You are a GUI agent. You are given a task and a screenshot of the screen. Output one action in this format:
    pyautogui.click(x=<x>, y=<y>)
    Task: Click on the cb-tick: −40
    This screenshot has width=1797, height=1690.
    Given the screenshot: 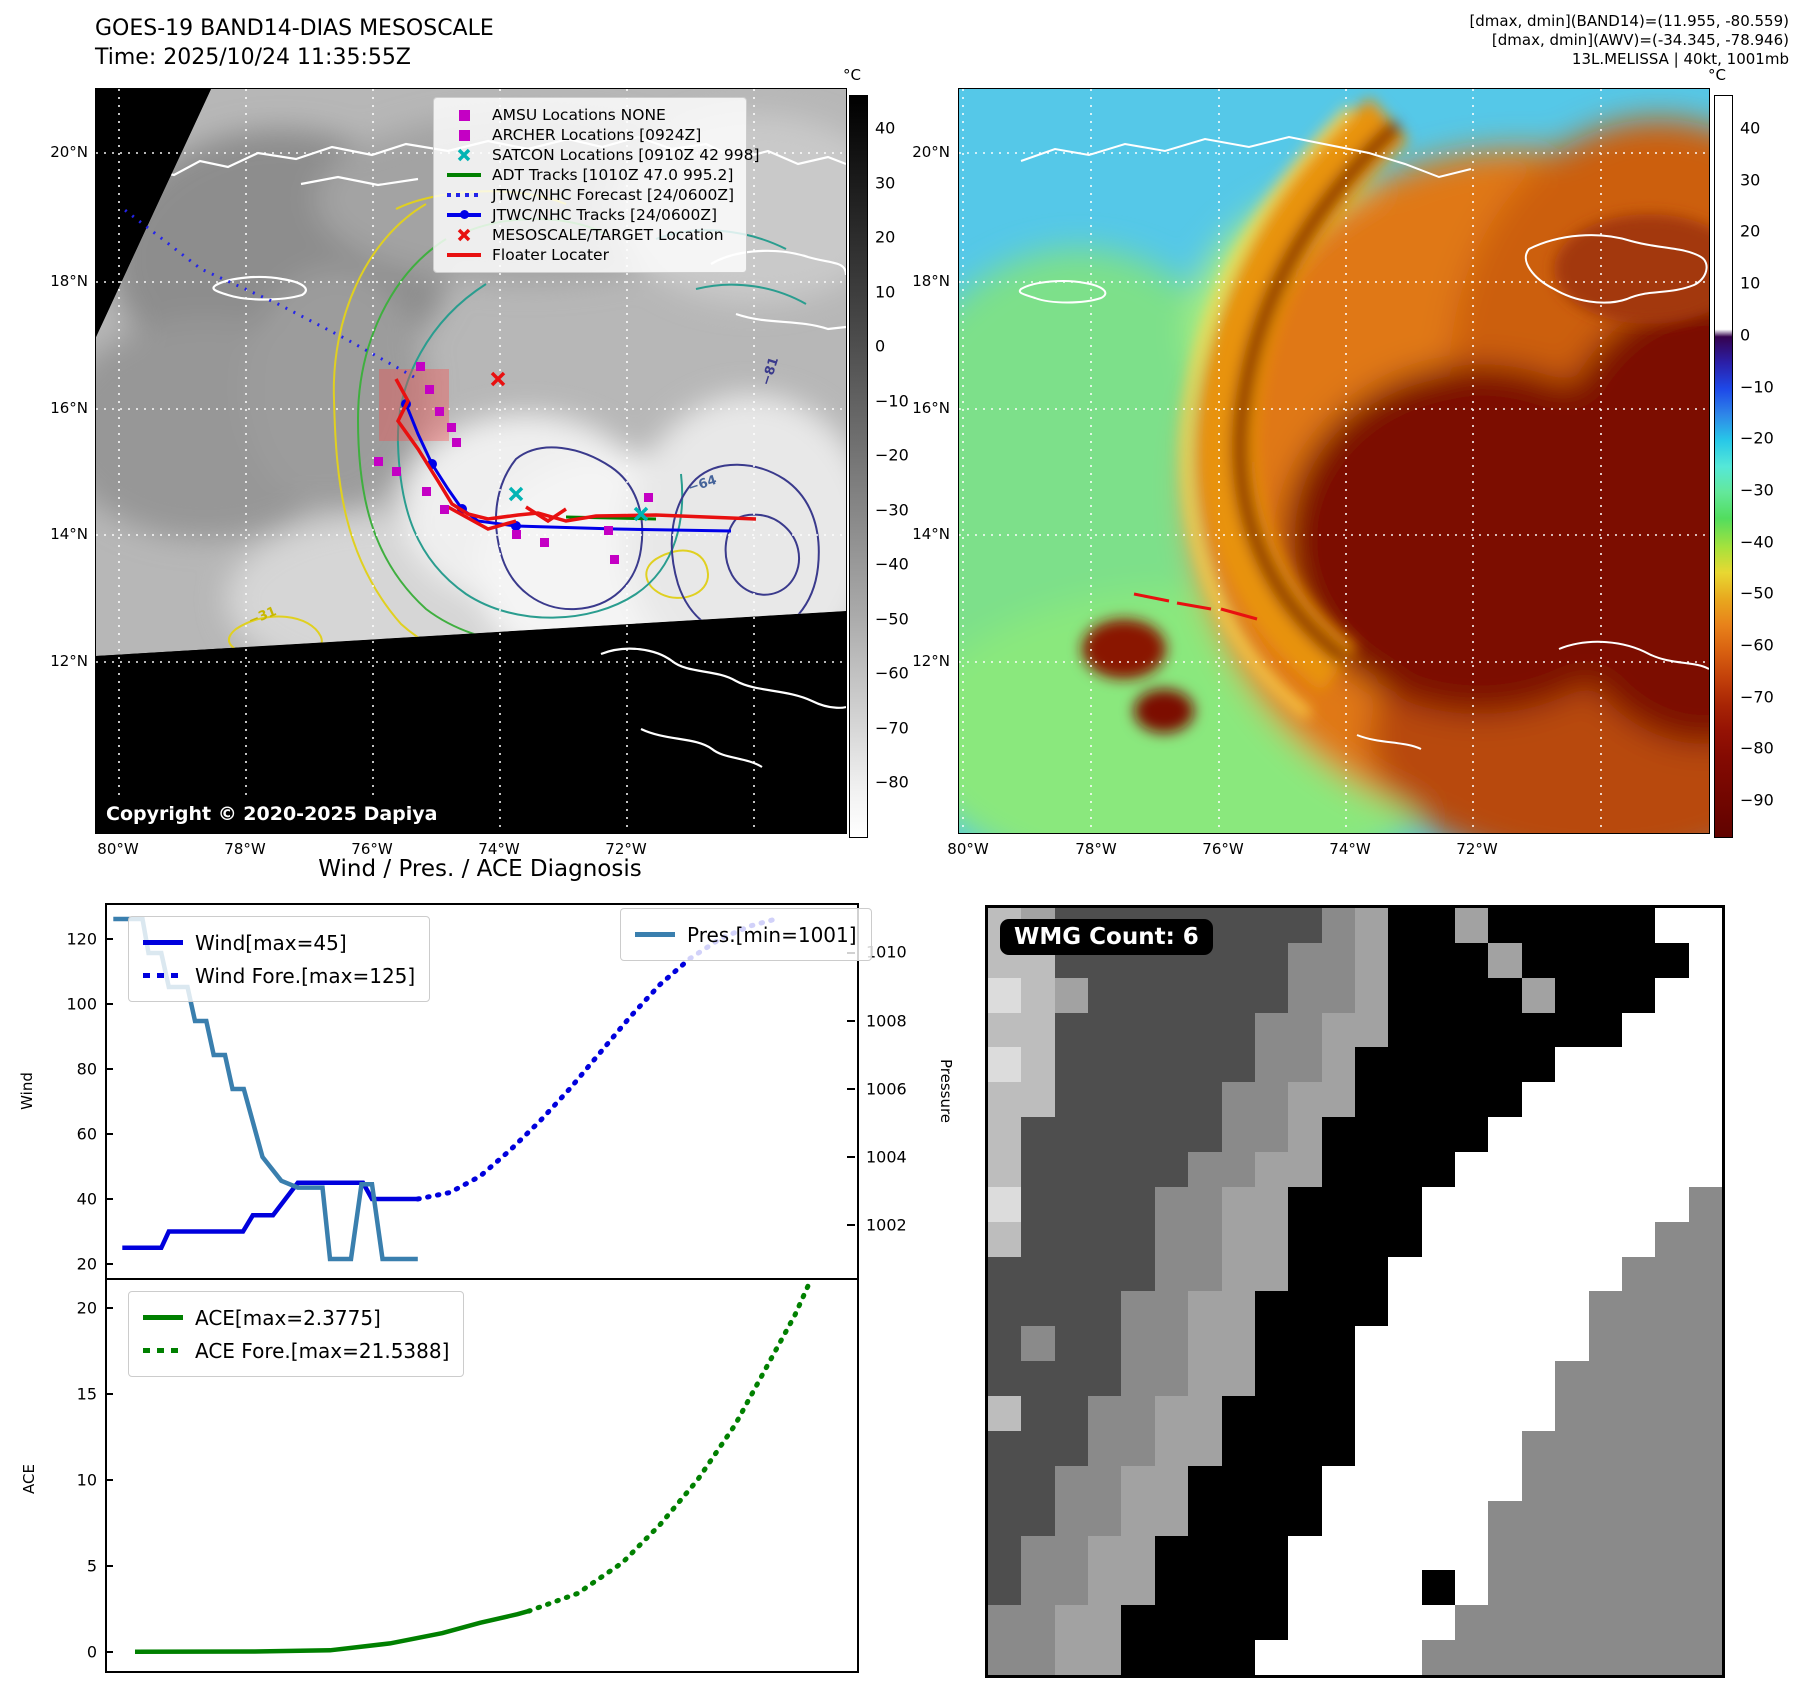 What is the action you would take?
    pyautogui.click(x=1757, y=542)
    